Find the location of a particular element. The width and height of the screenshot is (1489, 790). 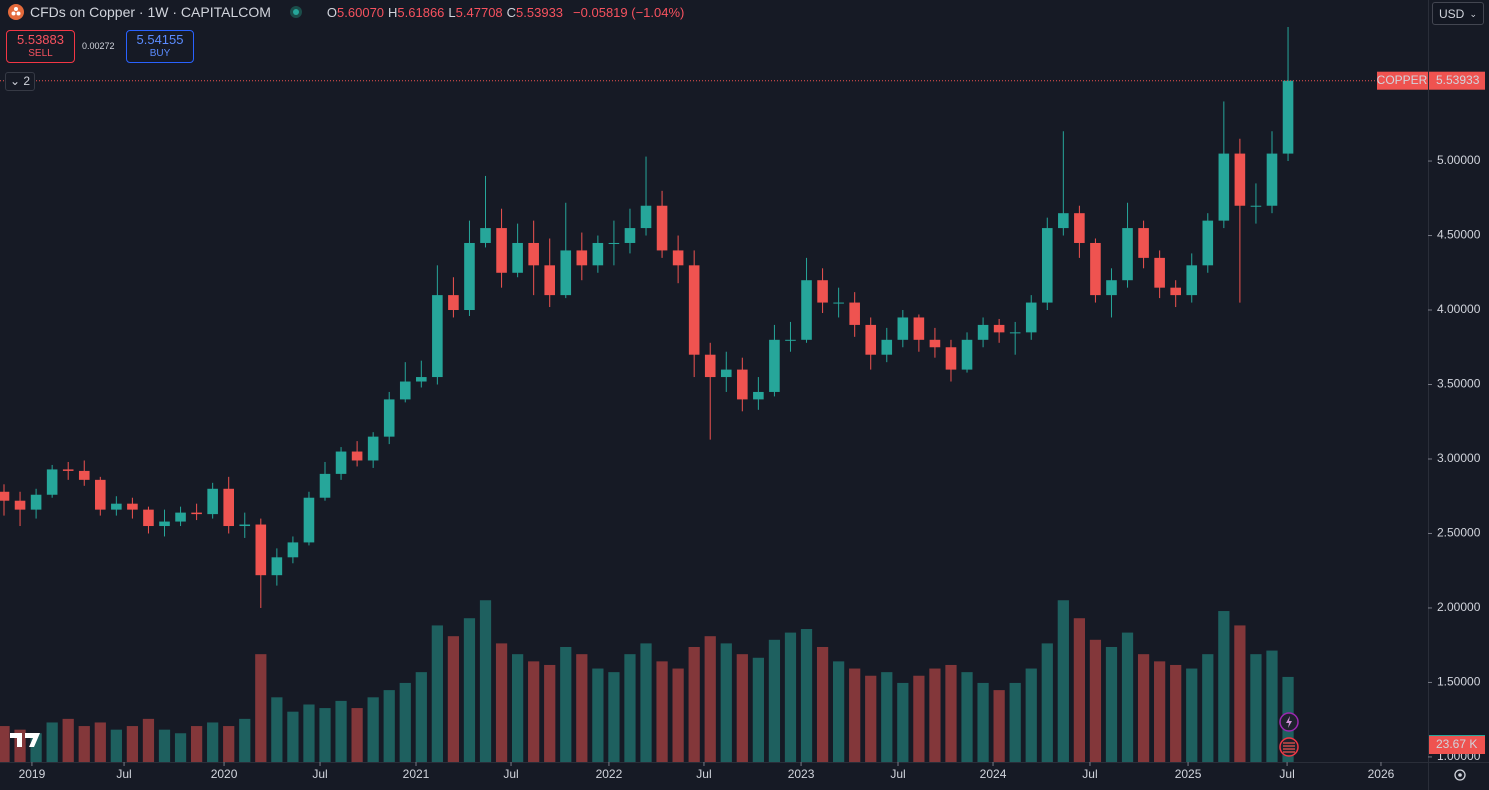

x-tick-label: 2025 is located at coordinates (1188, 774).